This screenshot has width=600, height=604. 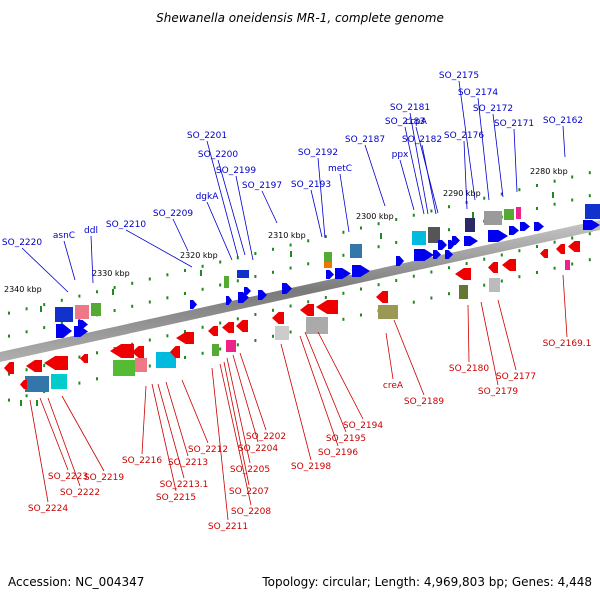 I want to click on gene-label: SO_2171, so click(x=514, y=124).